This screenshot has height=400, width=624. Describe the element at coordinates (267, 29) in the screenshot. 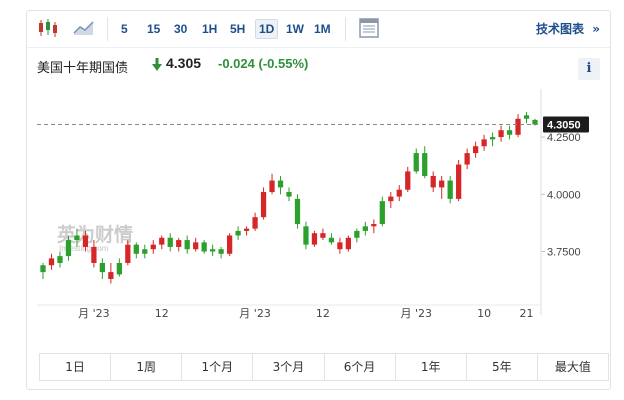

I see `timeframe-1d: 1D` at that location.